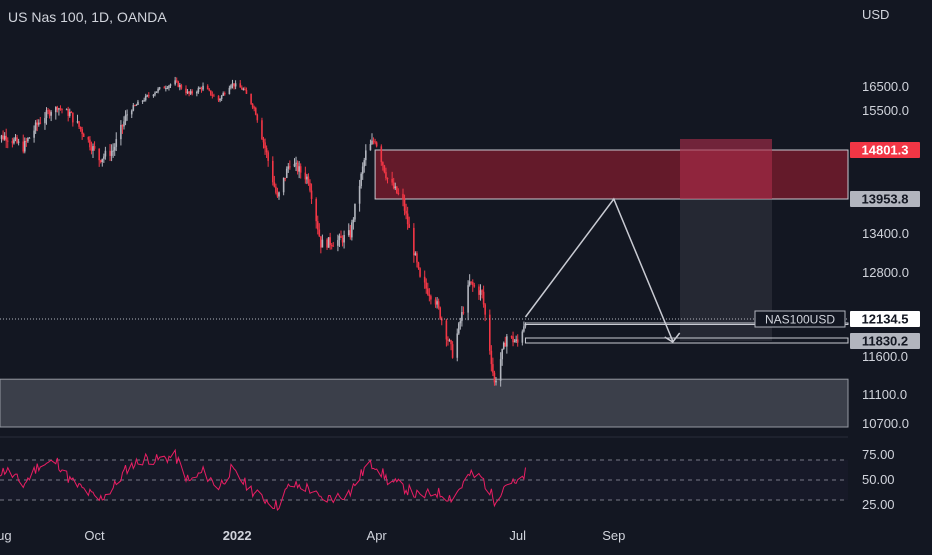 The height and width of the screenshot is (555, 932). I want to click on rsi-line, so click(263, 480).